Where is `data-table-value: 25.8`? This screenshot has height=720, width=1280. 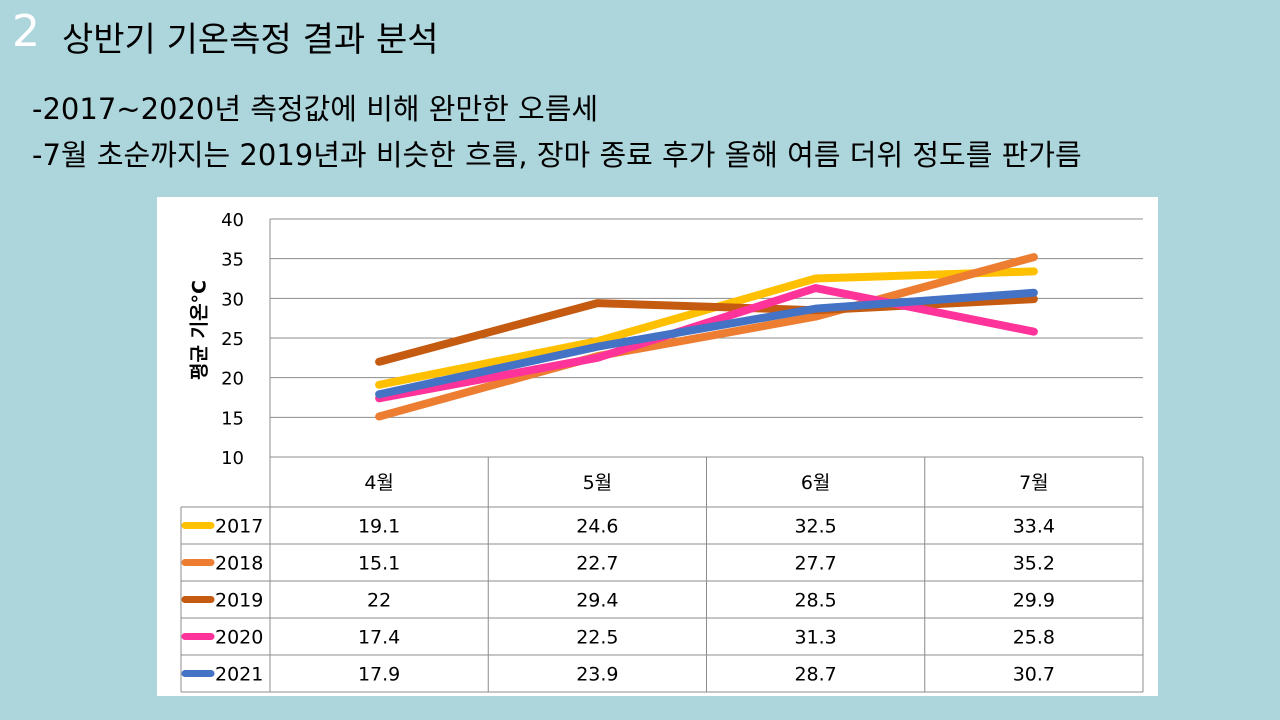 data-table-value: 25.8 is located at coordinates (1034, 638).